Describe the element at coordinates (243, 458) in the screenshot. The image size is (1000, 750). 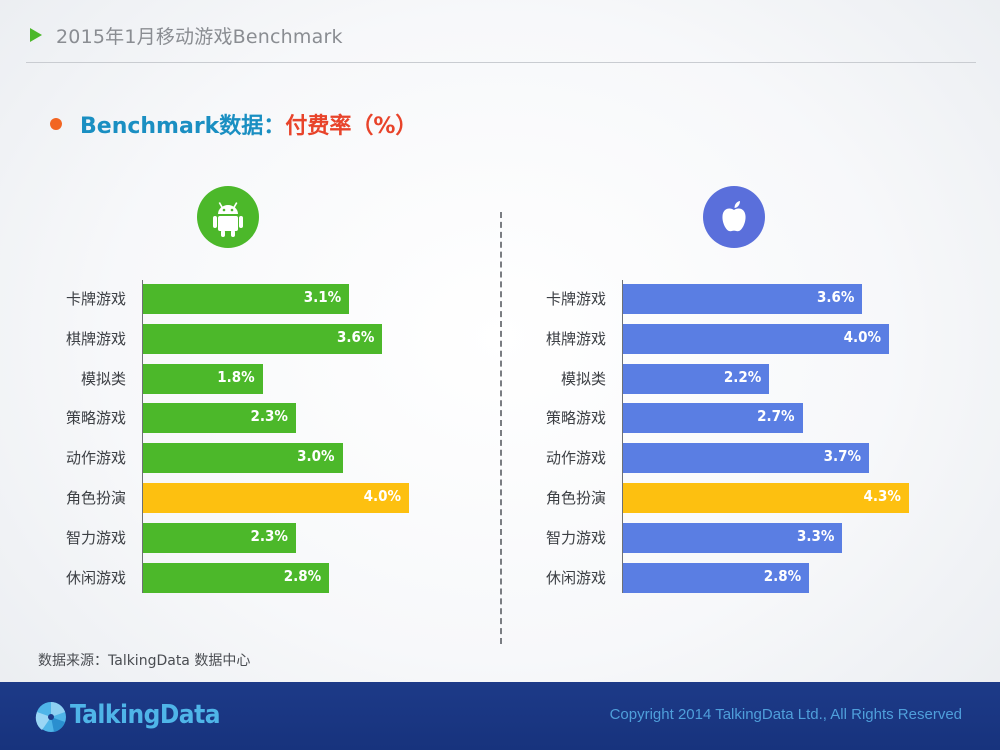
I see `bar: 3.0%` at that location.